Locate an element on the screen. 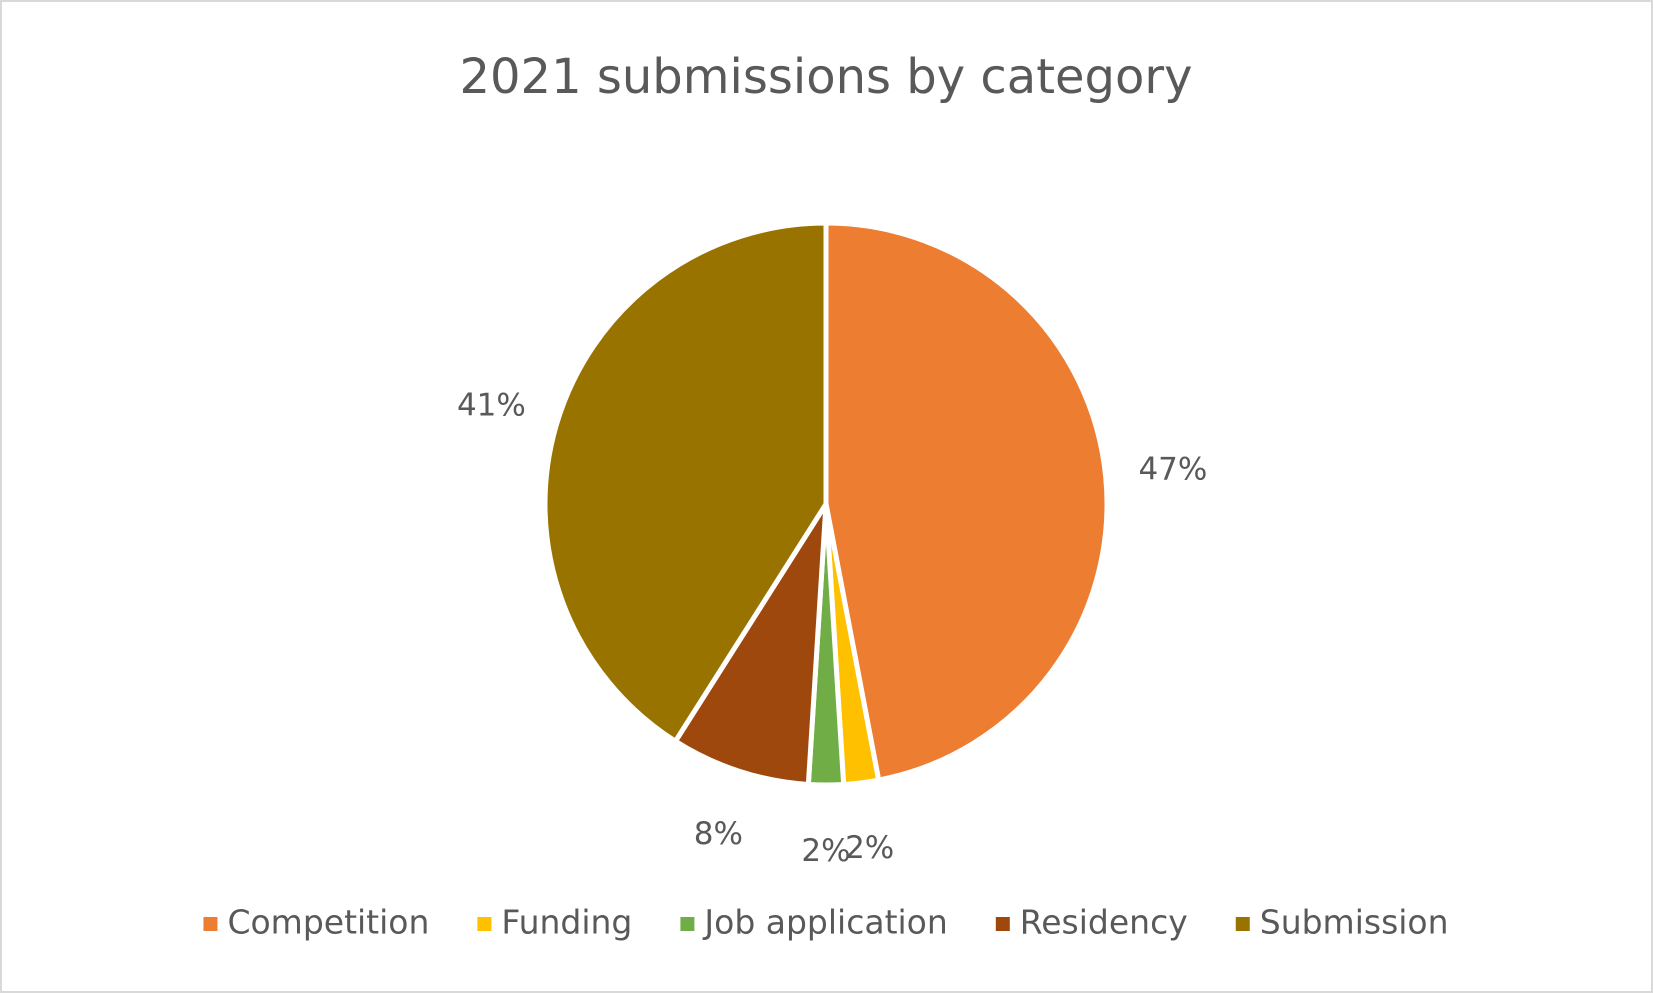  legend-label: Submission is located at coordinates (1354, 922).